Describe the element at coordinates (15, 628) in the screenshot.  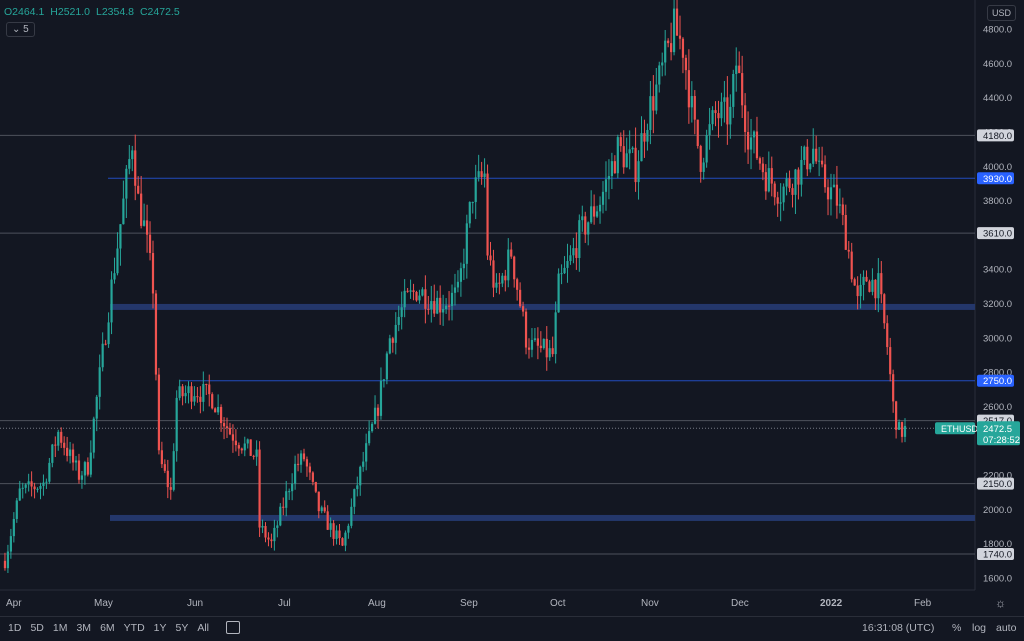
I see `range-1d: 1D` at that location.